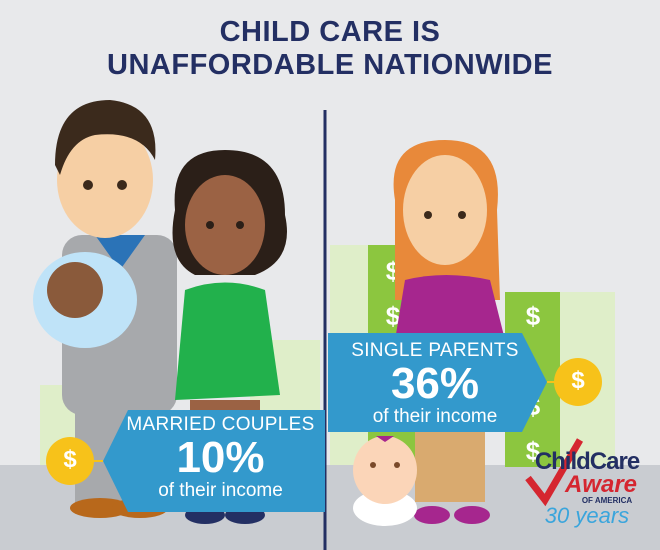  I want to click on logo-text: Aware, so click(601, 484).